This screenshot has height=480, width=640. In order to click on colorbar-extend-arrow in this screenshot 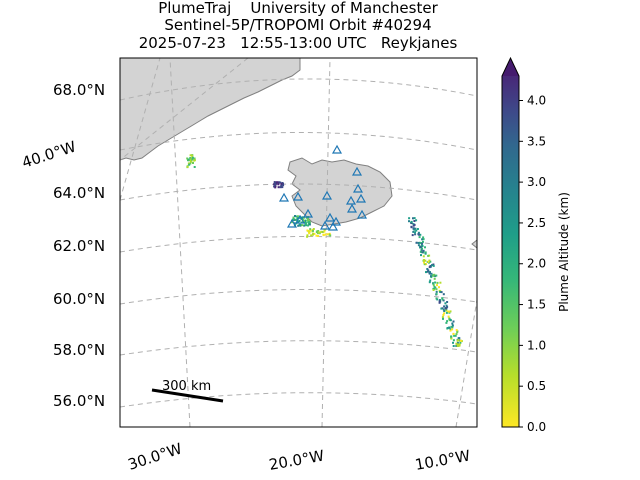, I will do `click(510, 67)`.